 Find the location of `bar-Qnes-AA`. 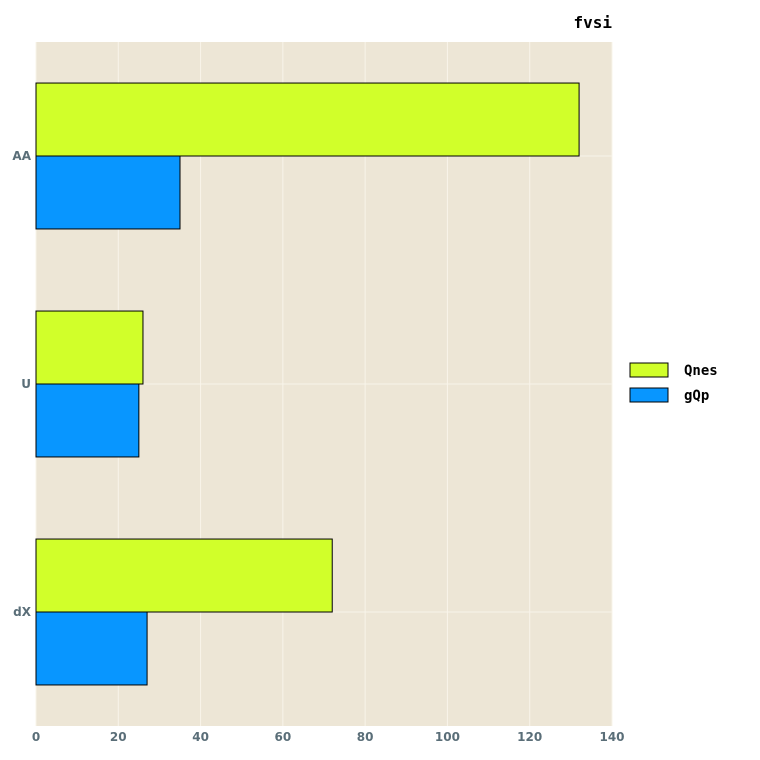

bar-Qnes-AA is located at coordinates (307, 119).